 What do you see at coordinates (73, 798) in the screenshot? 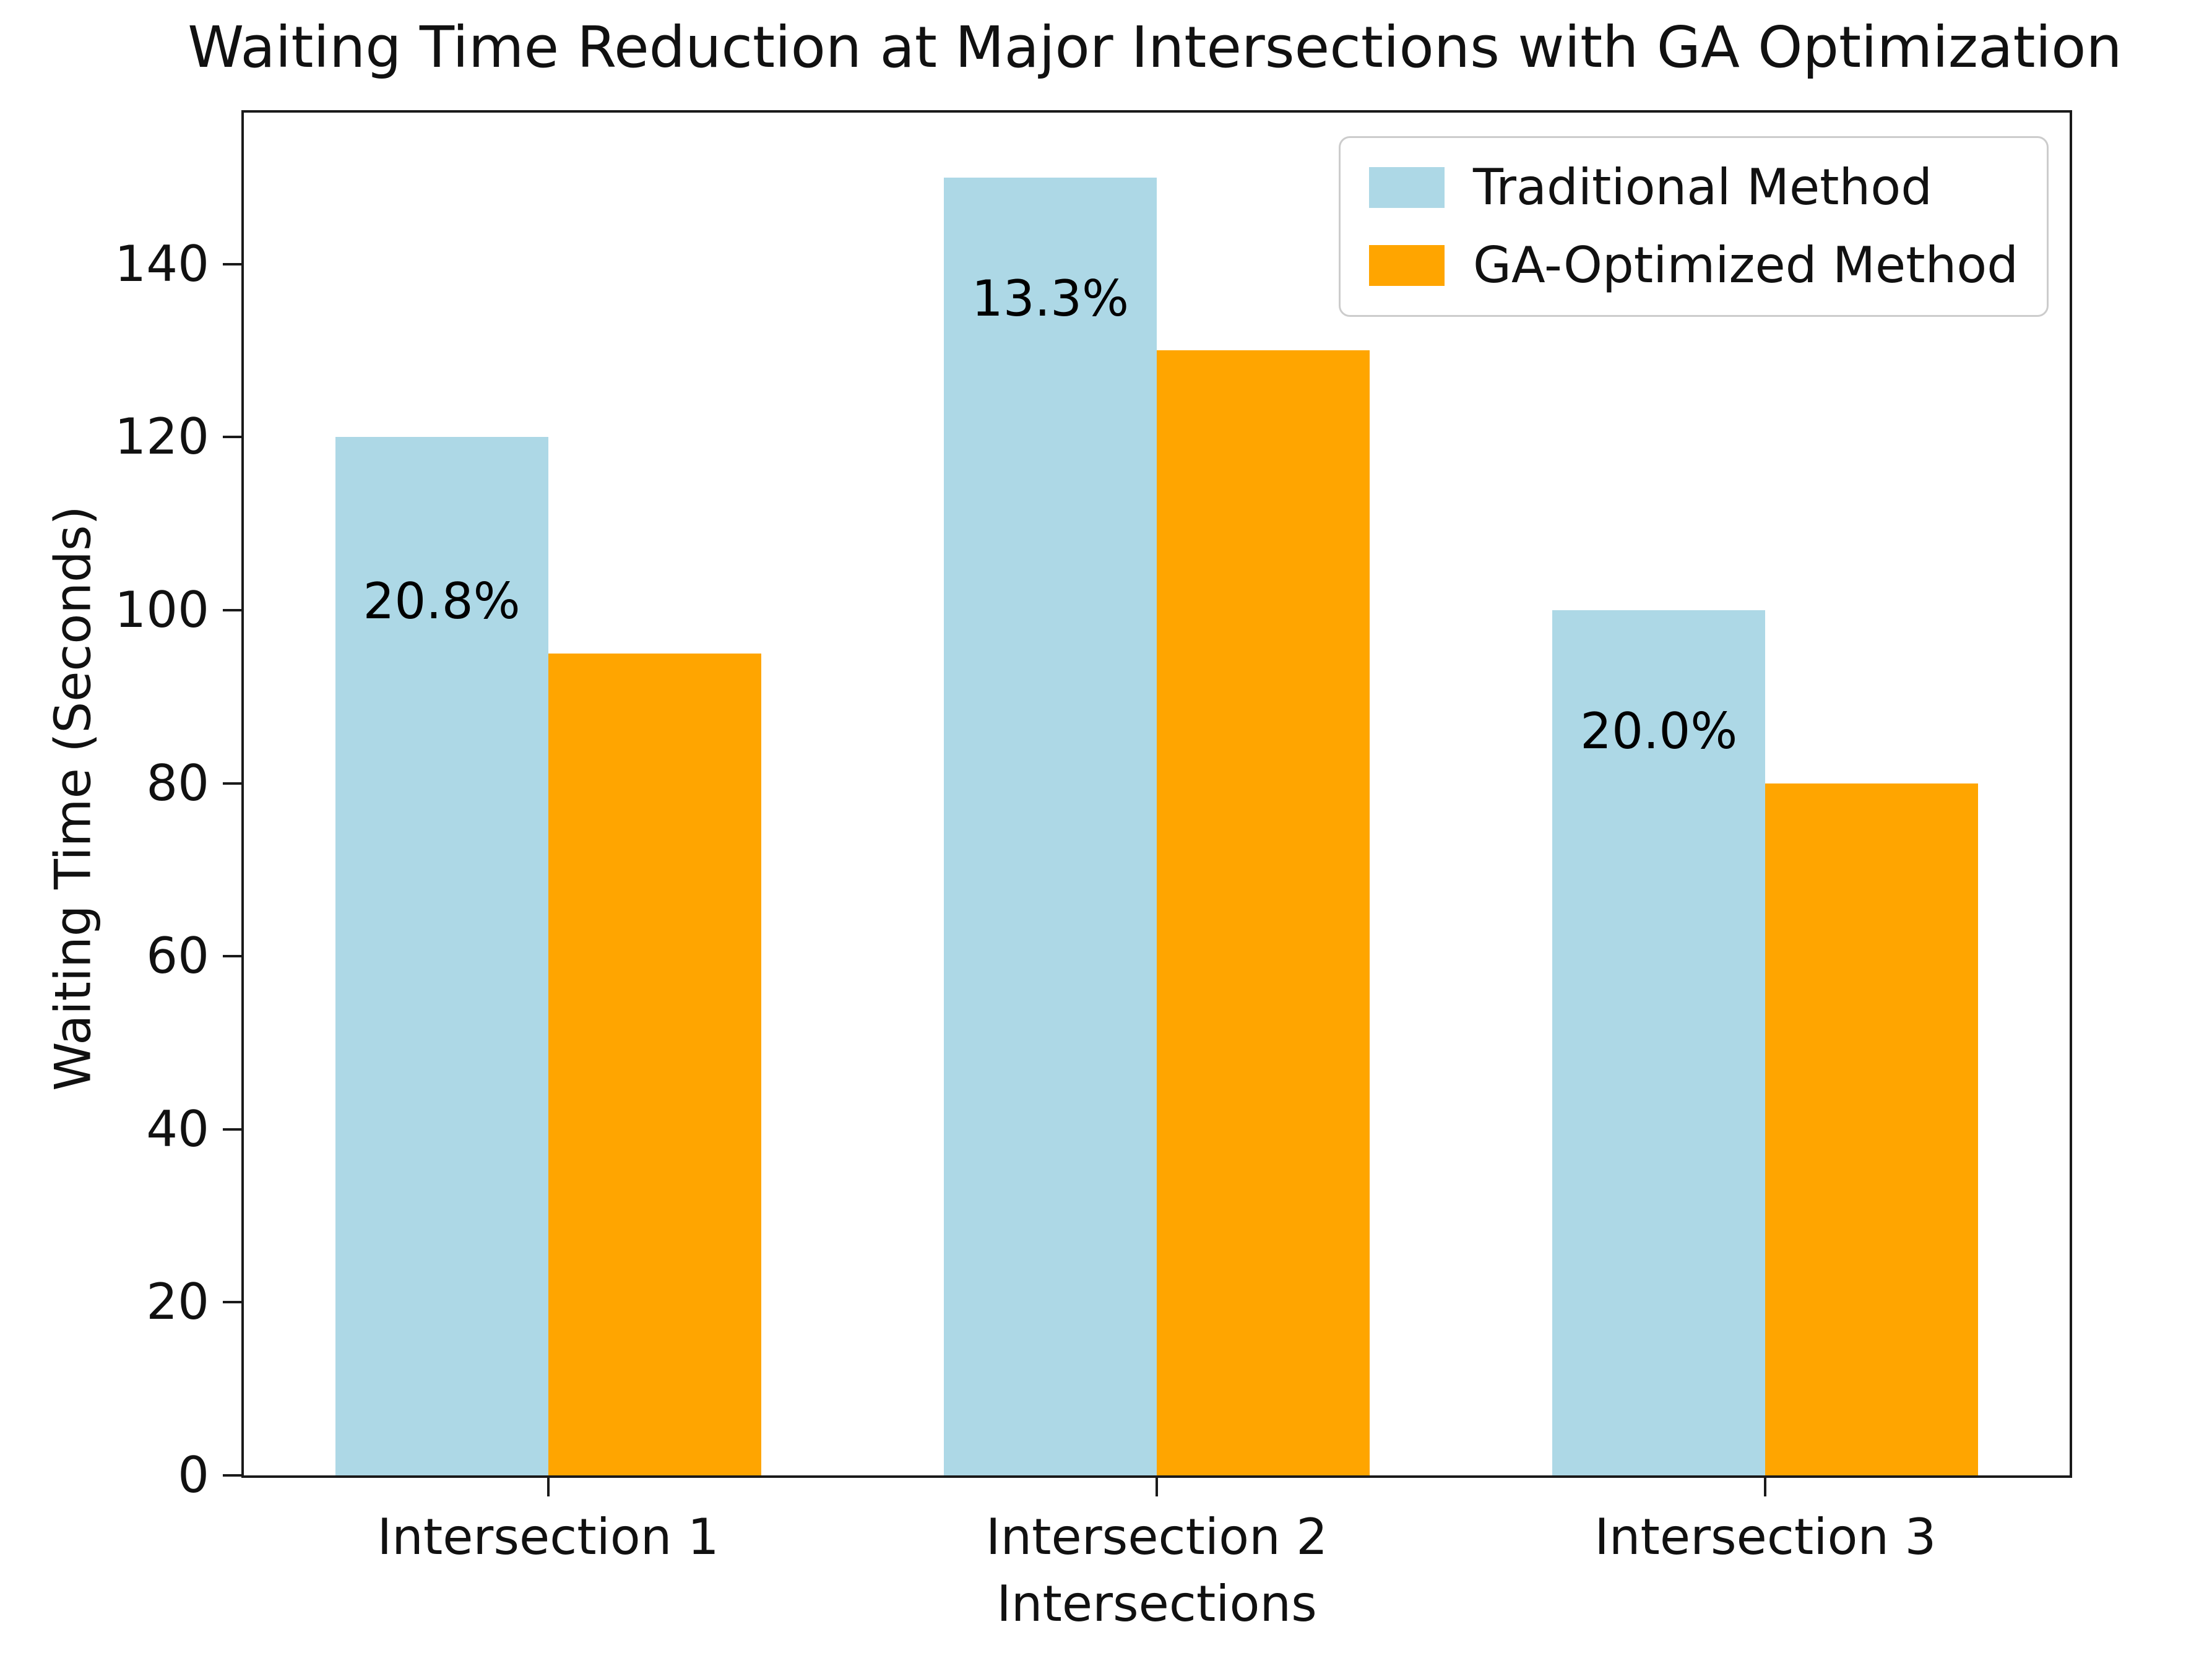
I see `y-axis-label: Waiting Time (Seconds)` at bounding box center [73, 798].